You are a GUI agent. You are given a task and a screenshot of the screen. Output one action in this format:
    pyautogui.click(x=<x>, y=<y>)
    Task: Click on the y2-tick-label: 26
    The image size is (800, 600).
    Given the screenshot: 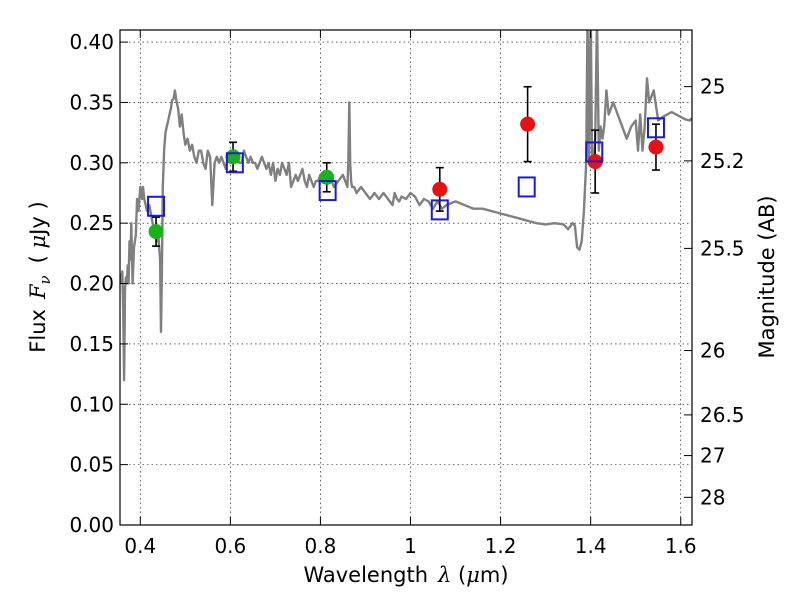 What is the action you would take?
    pyautogui.click(x=712, y=351)
    